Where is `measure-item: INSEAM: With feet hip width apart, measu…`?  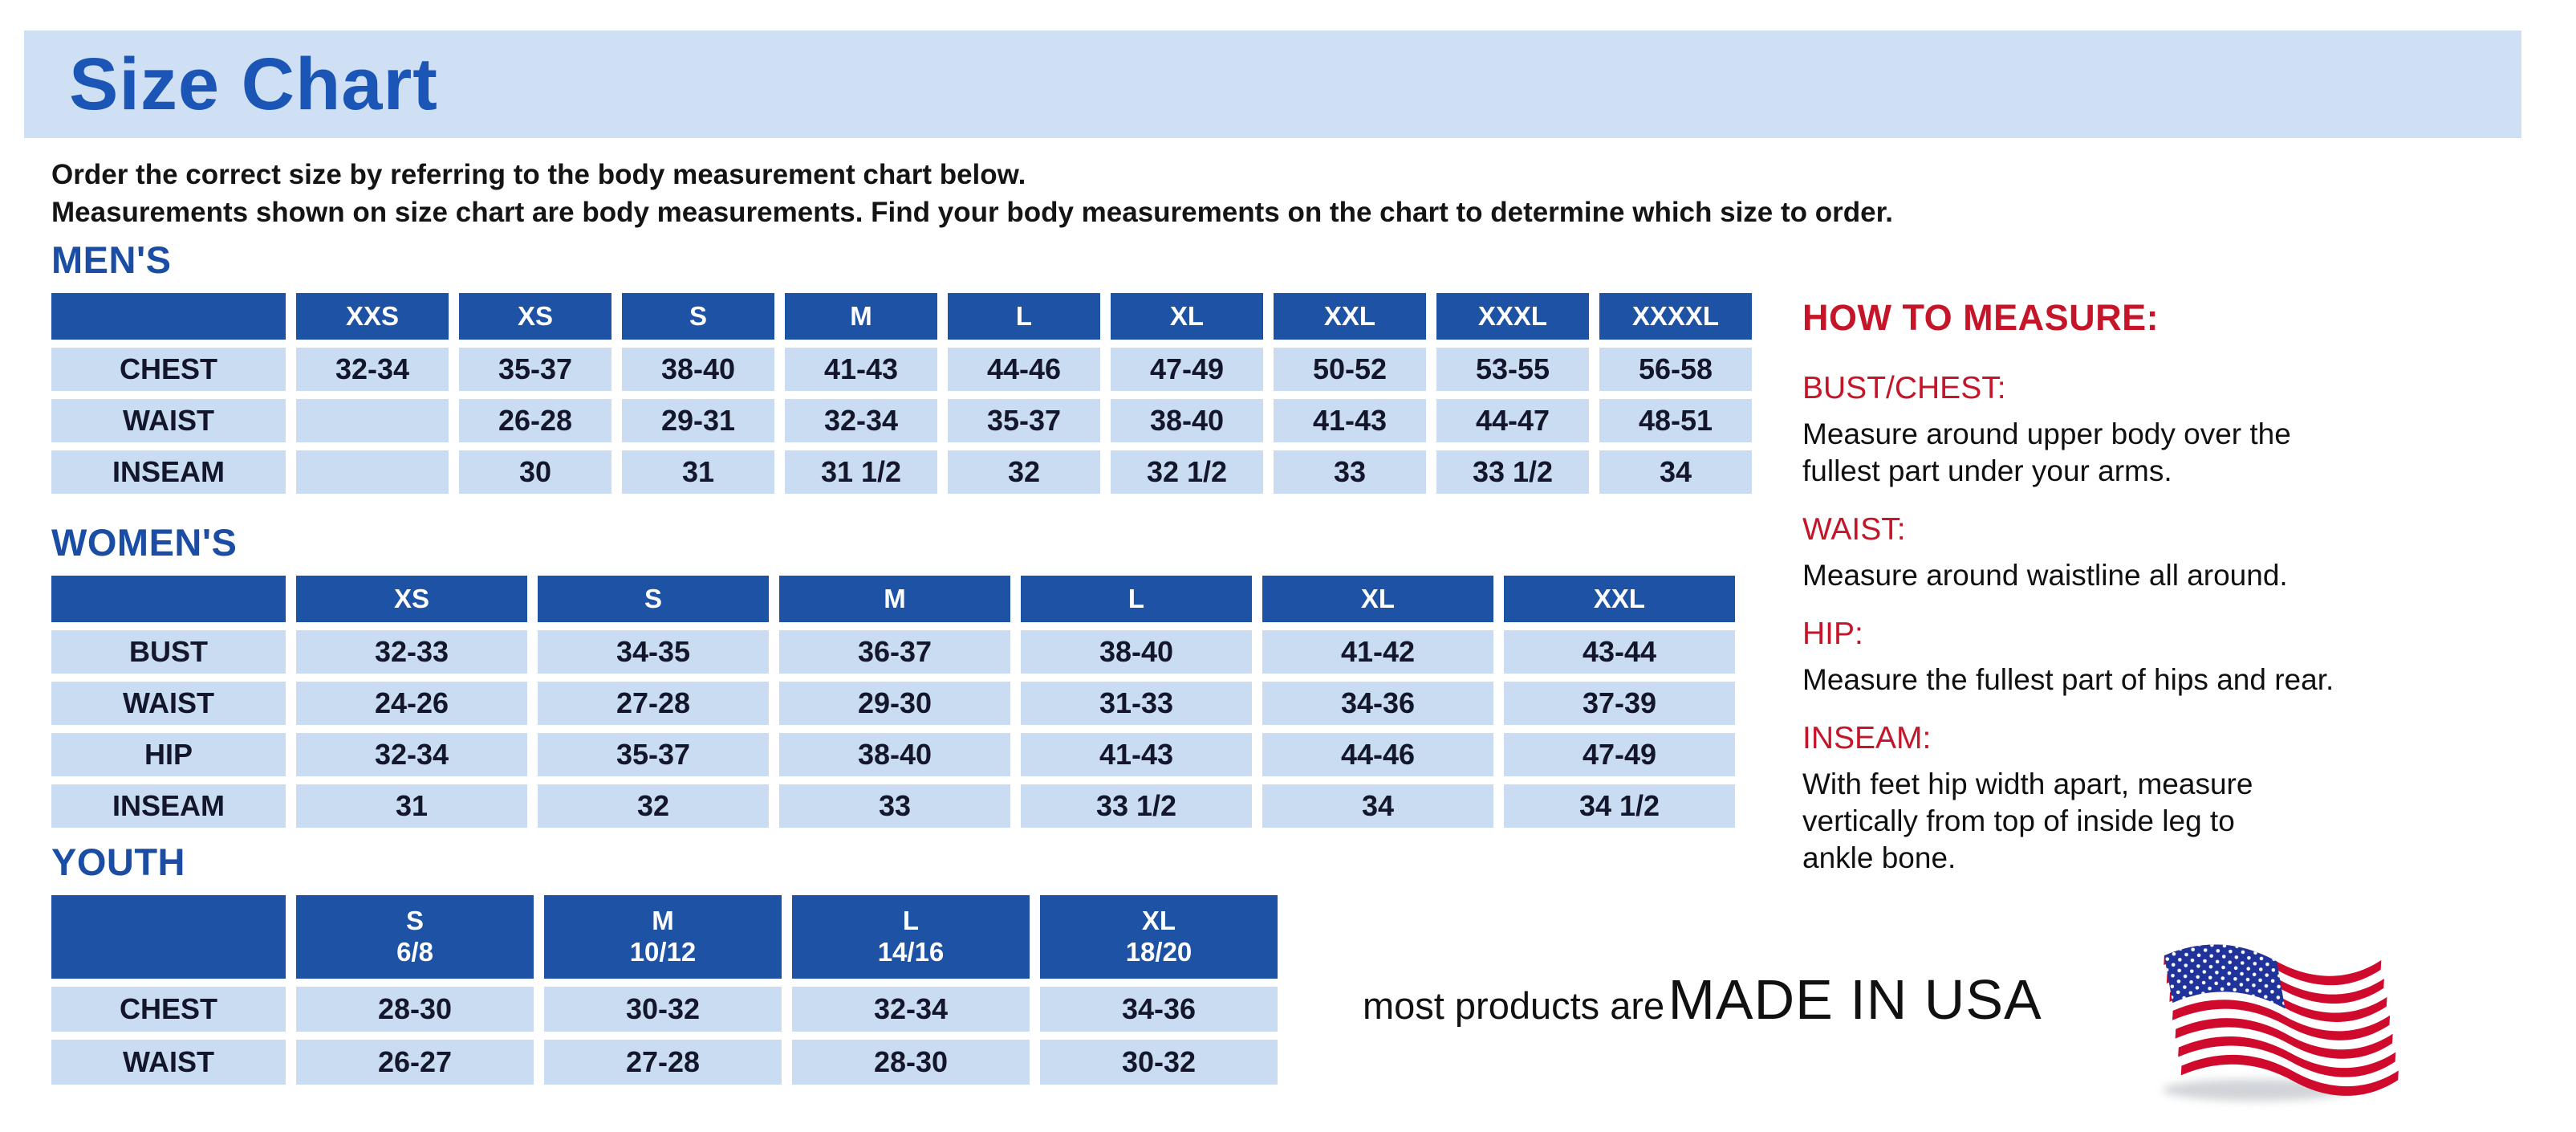
measure-item: INSEAM: With feet hip width apart, measu… is located at coordinates (2179, 799).